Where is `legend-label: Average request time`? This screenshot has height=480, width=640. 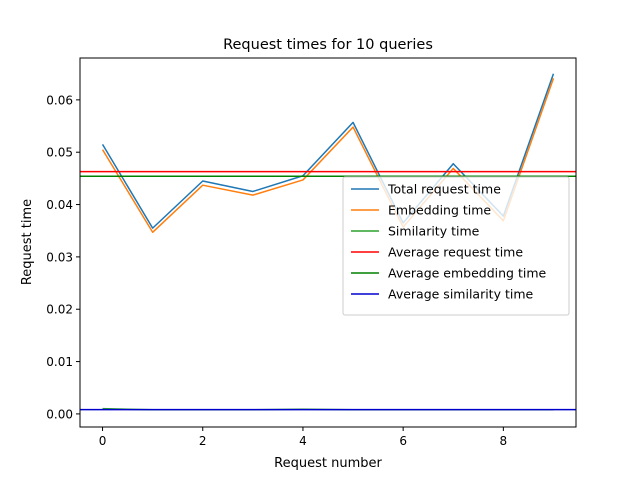
legend-label: Average request time is located at coordinates (455, 252).